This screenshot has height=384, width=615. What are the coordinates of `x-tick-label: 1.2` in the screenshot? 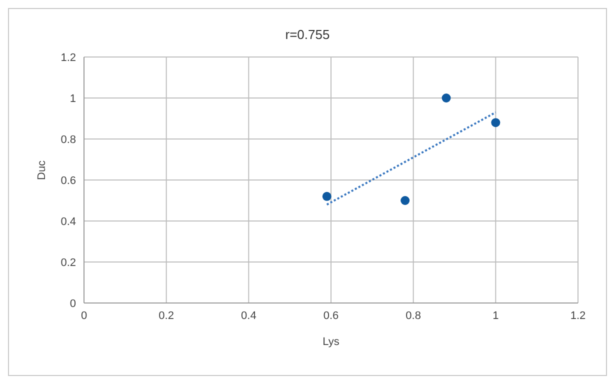 It's located at (578, 316).